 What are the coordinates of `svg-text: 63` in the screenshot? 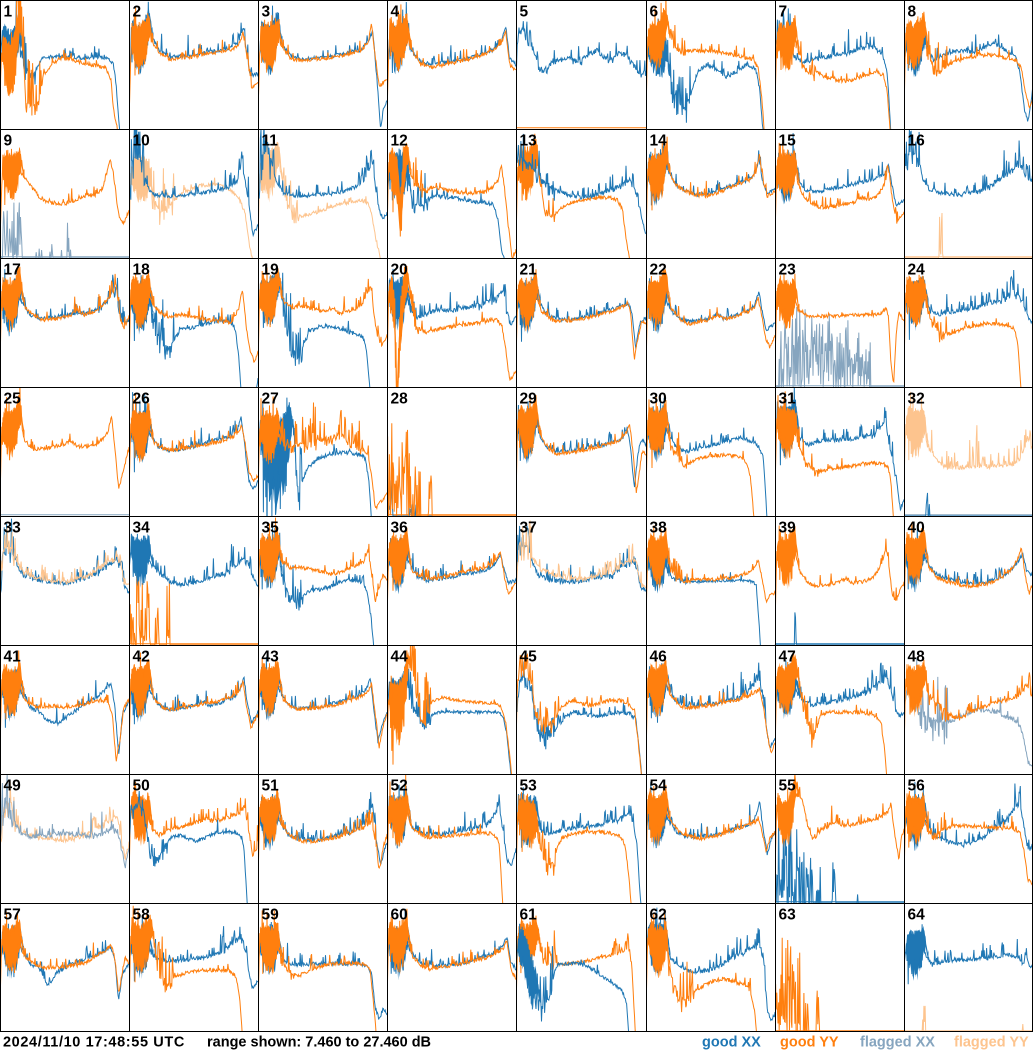 It's located at (788, 915).